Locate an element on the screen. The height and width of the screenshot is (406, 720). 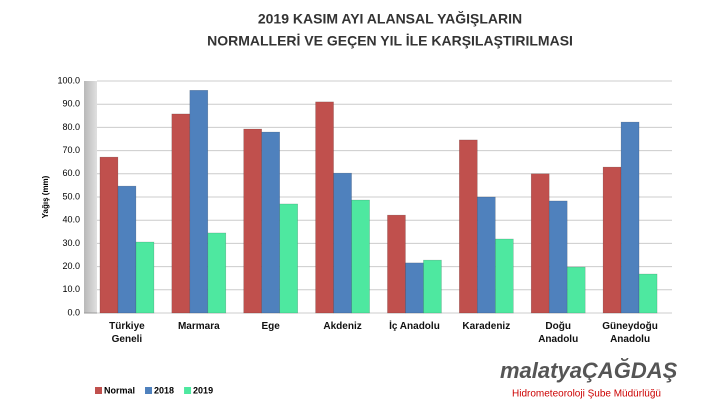
y-tick-label: 0.0 is located at coordinates (73, 312).